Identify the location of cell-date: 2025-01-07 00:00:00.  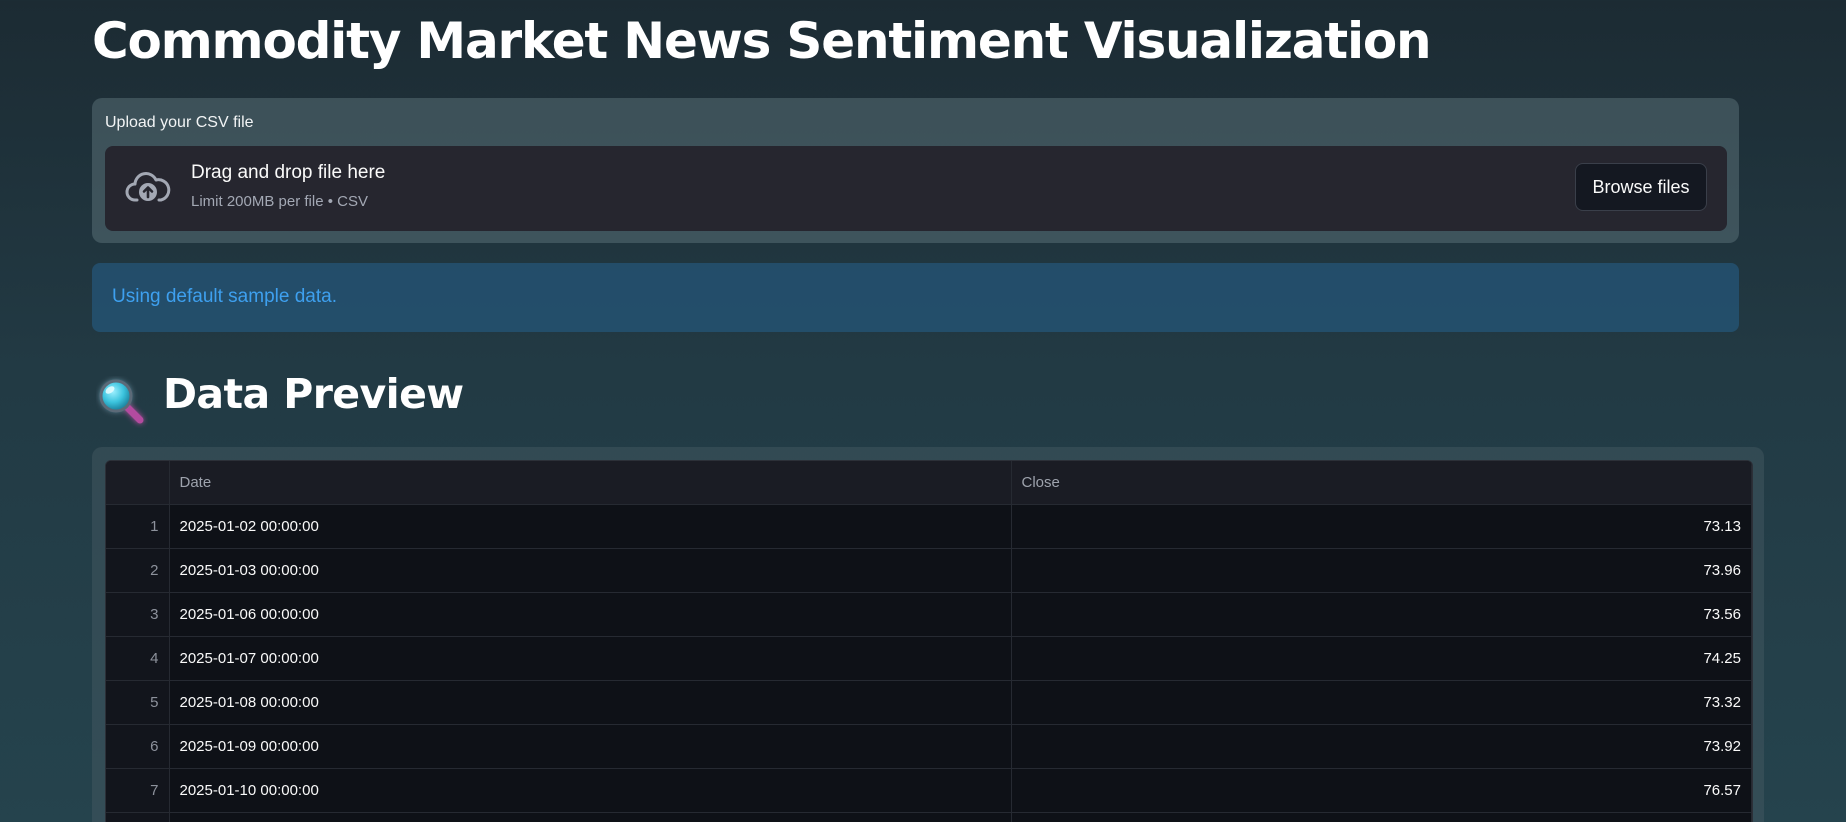
(590, 659).